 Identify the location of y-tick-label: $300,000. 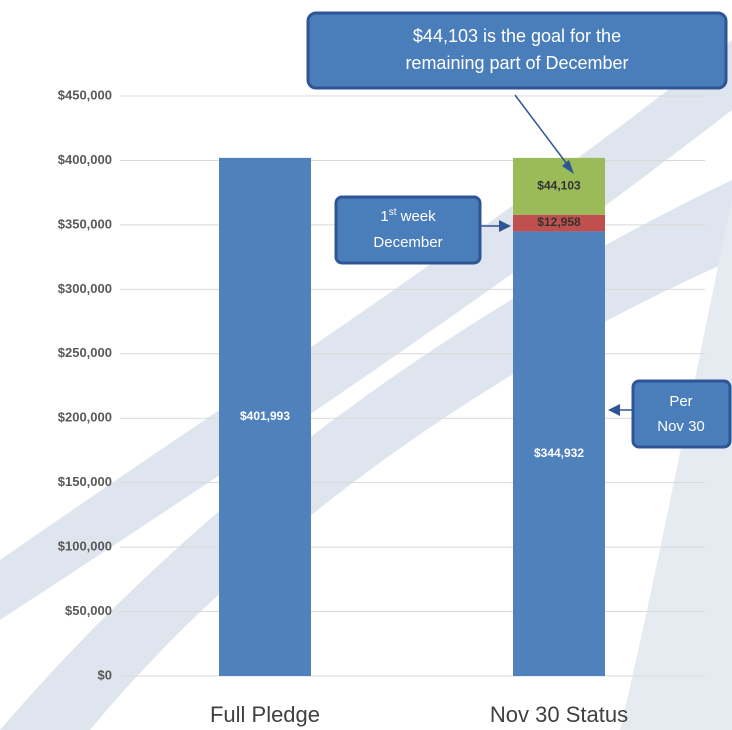
(85, 288).